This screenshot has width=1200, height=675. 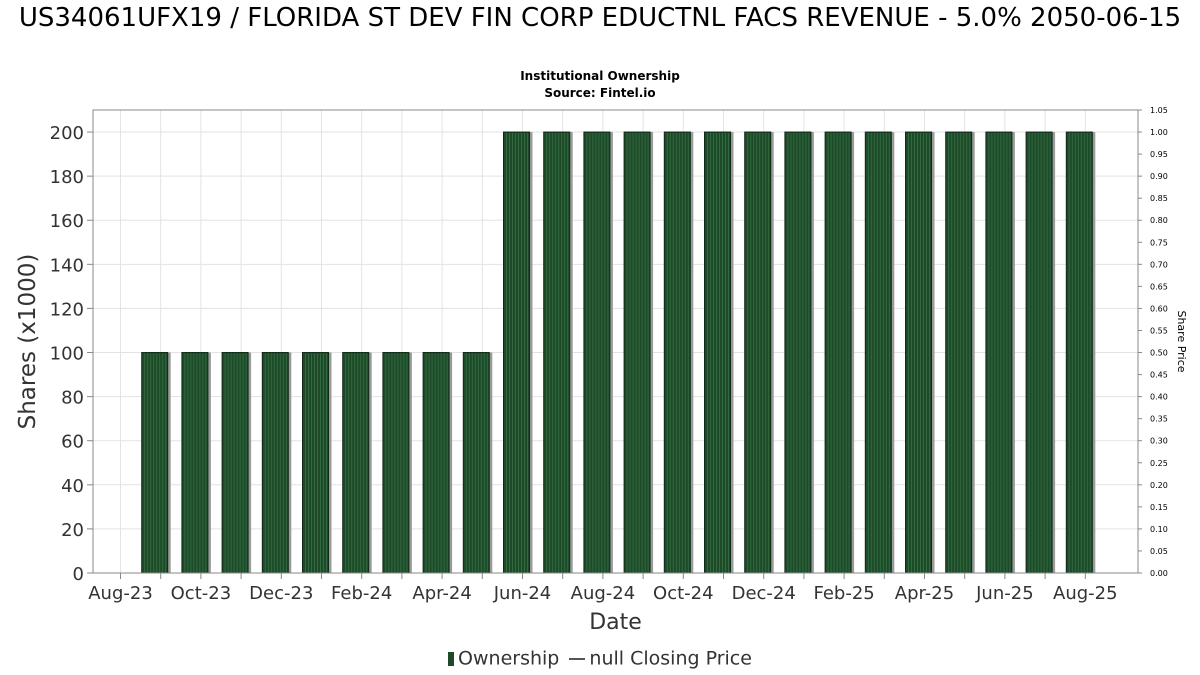 What do you see at coordinates (72, 530) in the screenshot?
I see `y-tick-label: 20` at bounding box center [72, 530].